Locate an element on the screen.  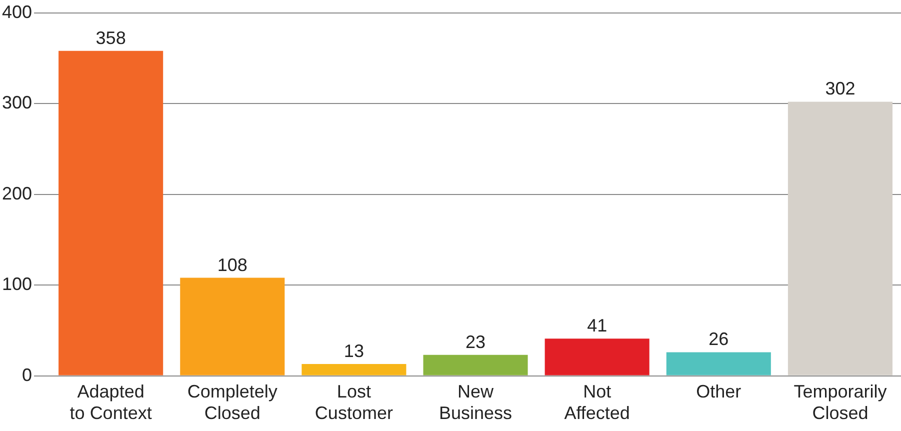
data-label: 358 is located at coordinates (111, 38).